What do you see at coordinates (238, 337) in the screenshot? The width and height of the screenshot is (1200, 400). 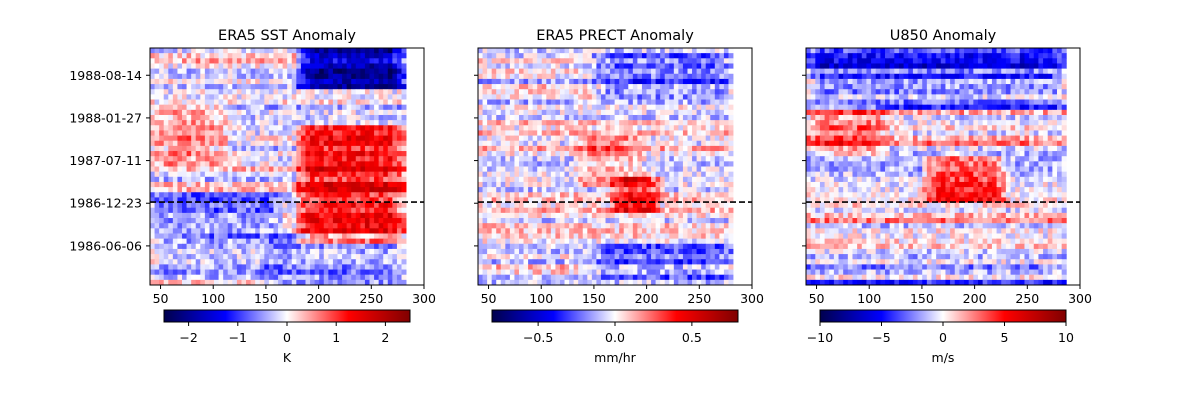 I see `colorbar-tick-label: −1` at bounding box center [238, 337].